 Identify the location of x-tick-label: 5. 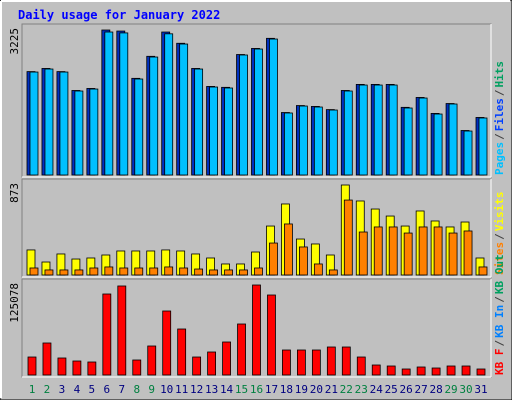
(92, 389).